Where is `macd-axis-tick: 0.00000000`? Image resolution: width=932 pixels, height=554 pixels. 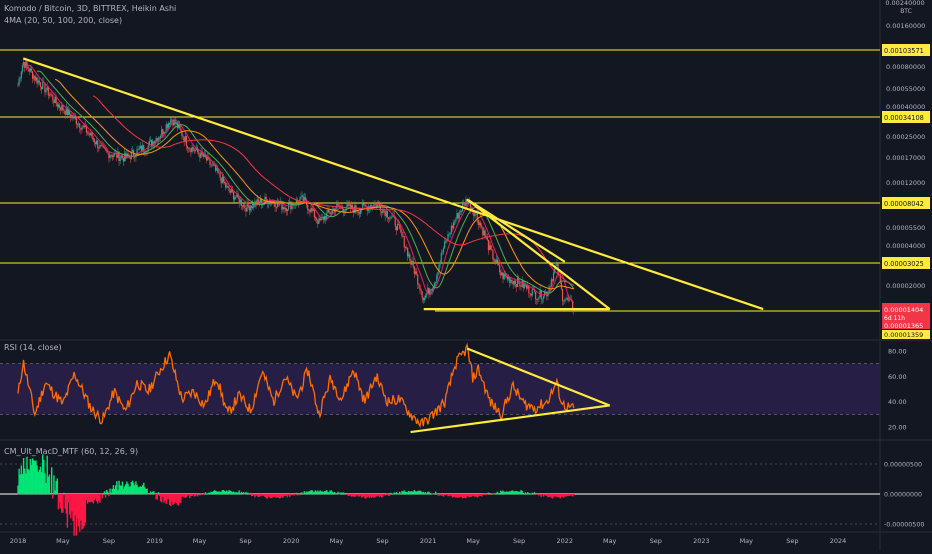 macd-axis-tick: 0.00000000 is located at coordinates (903, 495).